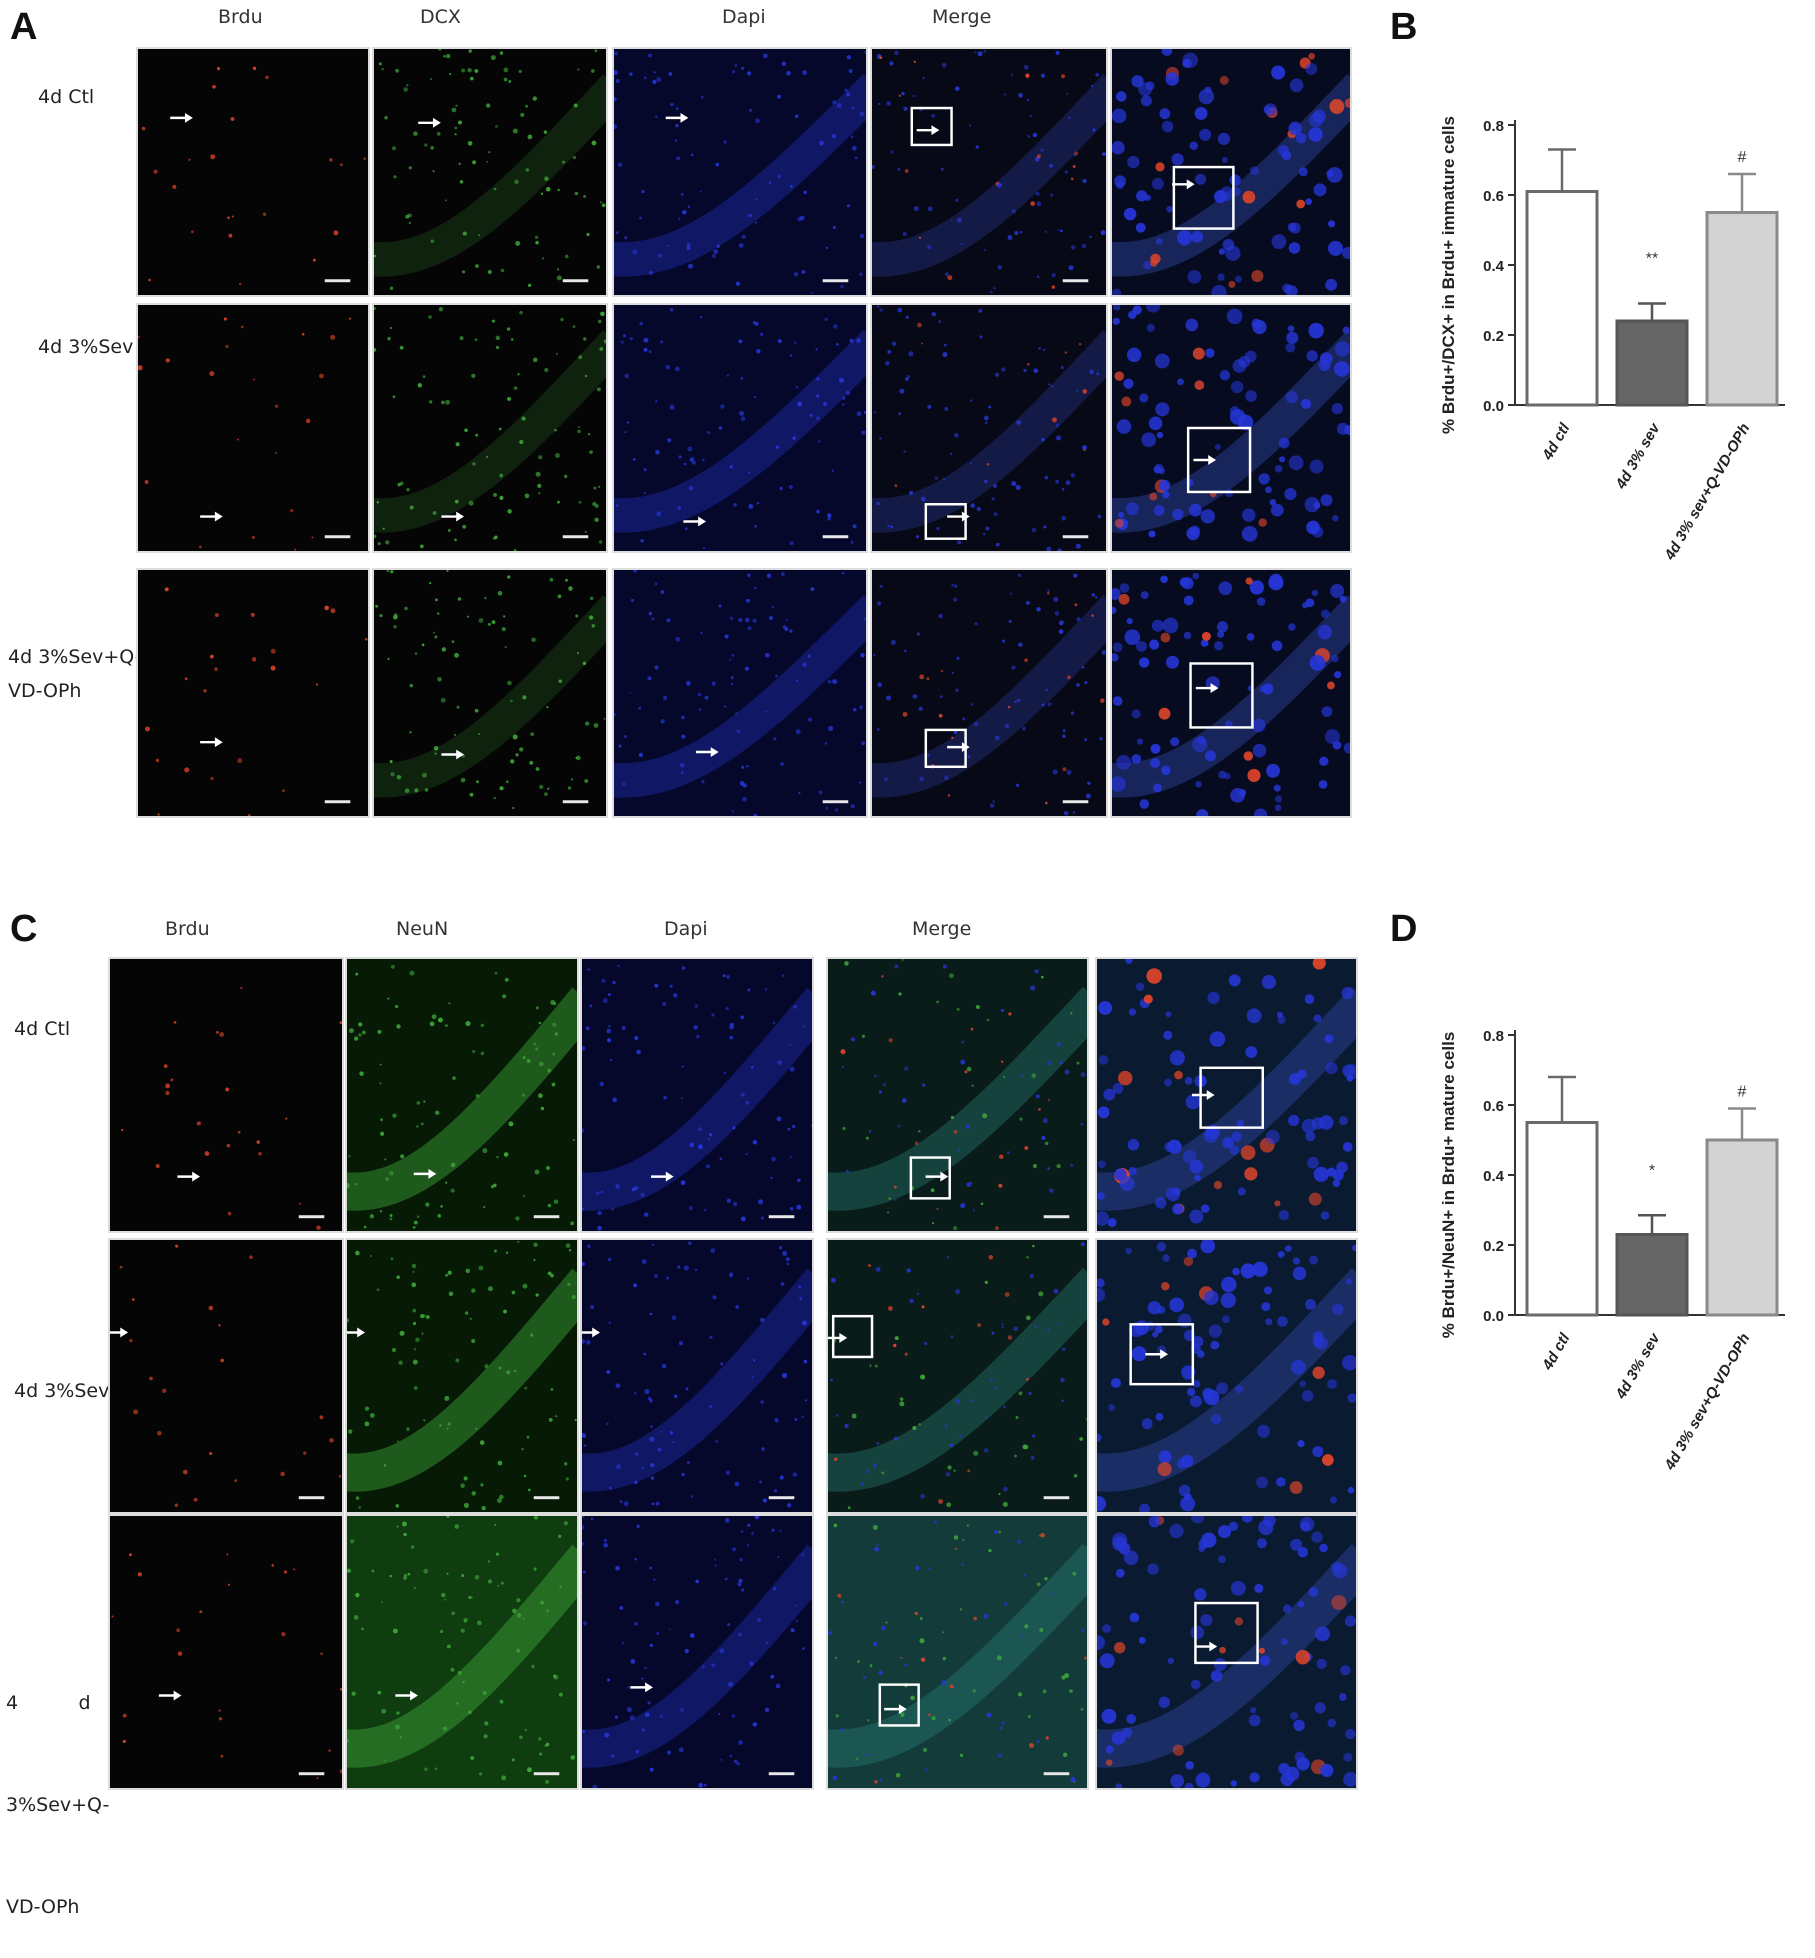 The width and height of the screenshot is (1815, 1958). What do you see at coordinates (75, 674) in the screenshot?
I see `row-label-4d-sev-qvd: 4d 3%Sev+Q- VD-OPh` at bounding box center [75, 674].